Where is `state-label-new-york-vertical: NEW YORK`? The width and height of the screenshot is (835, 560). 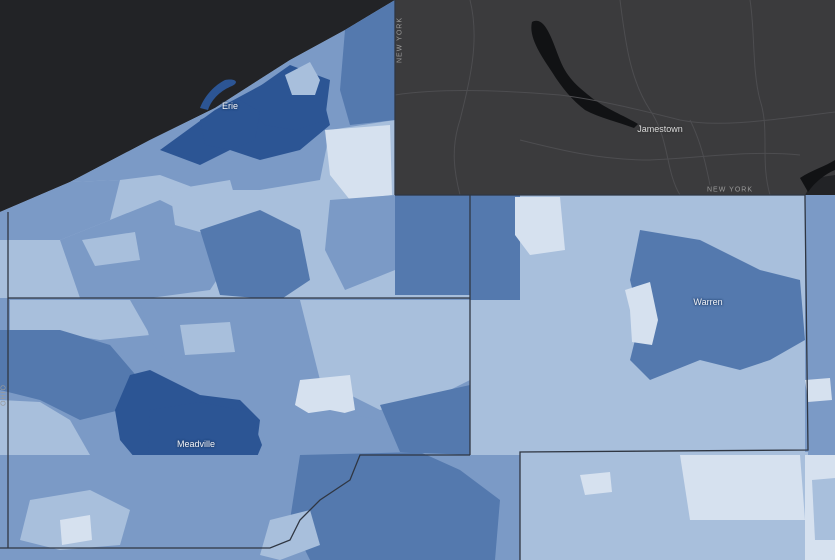 state-label-new-york-vertical: NEW YORK is located at coordinates (400, 40).